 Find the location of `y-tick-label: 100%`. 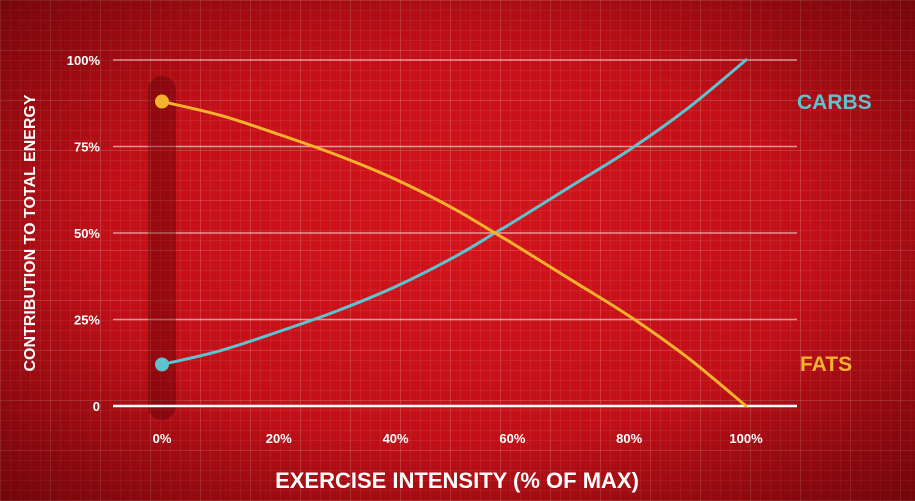

y-tick-label: 100% is located at coordinates (84, 60).